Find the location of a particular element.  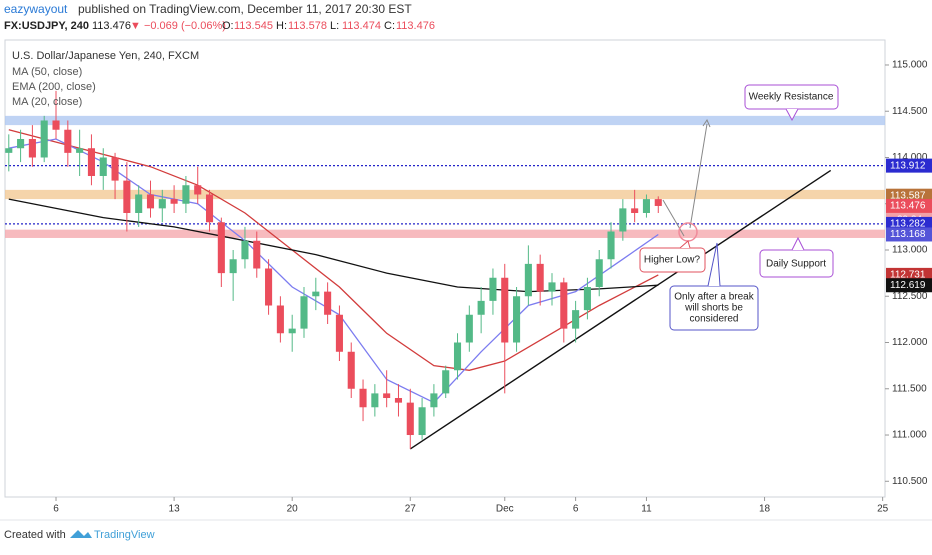

x-tick-label: 18 is located at coordinates (765, 509).